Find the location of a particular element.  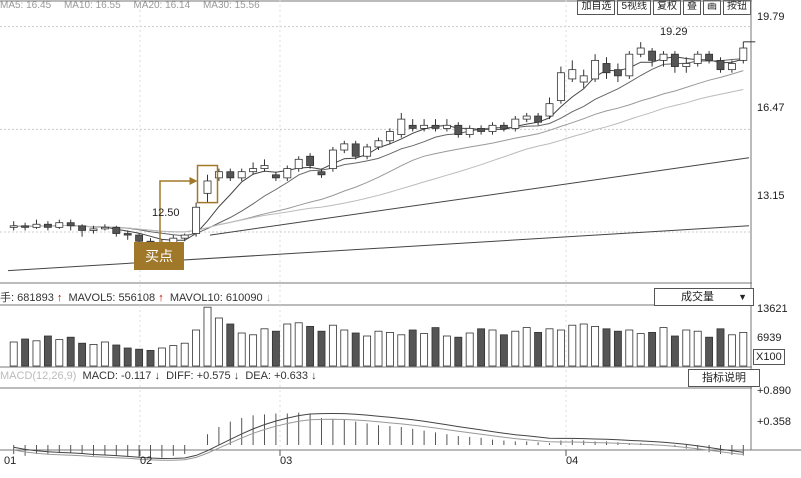

chevron-down-icon: ▼ is located at coordinates (742, 297).